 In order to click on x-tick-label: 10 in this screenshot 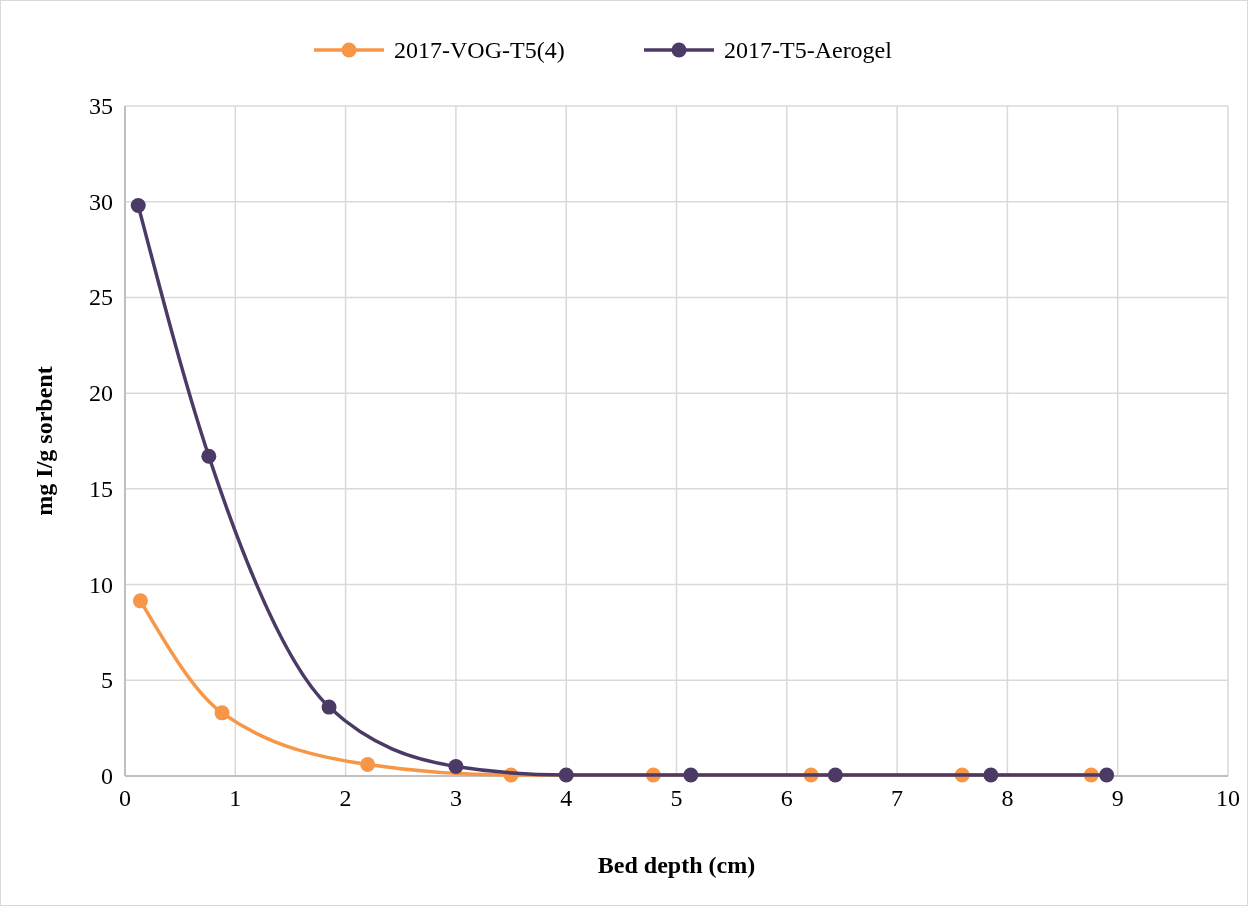, I will do `click(1228, 798)`.